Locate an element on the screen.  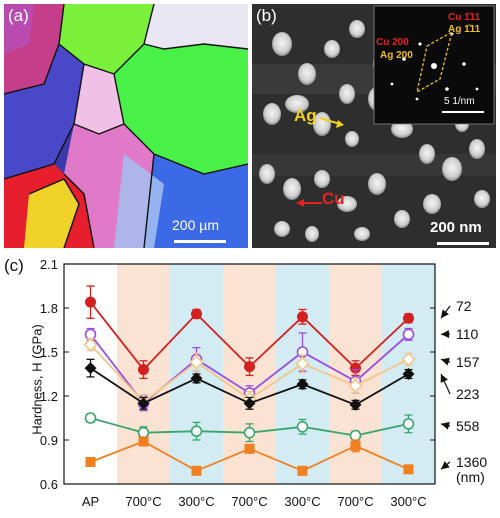
panel-b-arrows is located at coordinates (320, 162).